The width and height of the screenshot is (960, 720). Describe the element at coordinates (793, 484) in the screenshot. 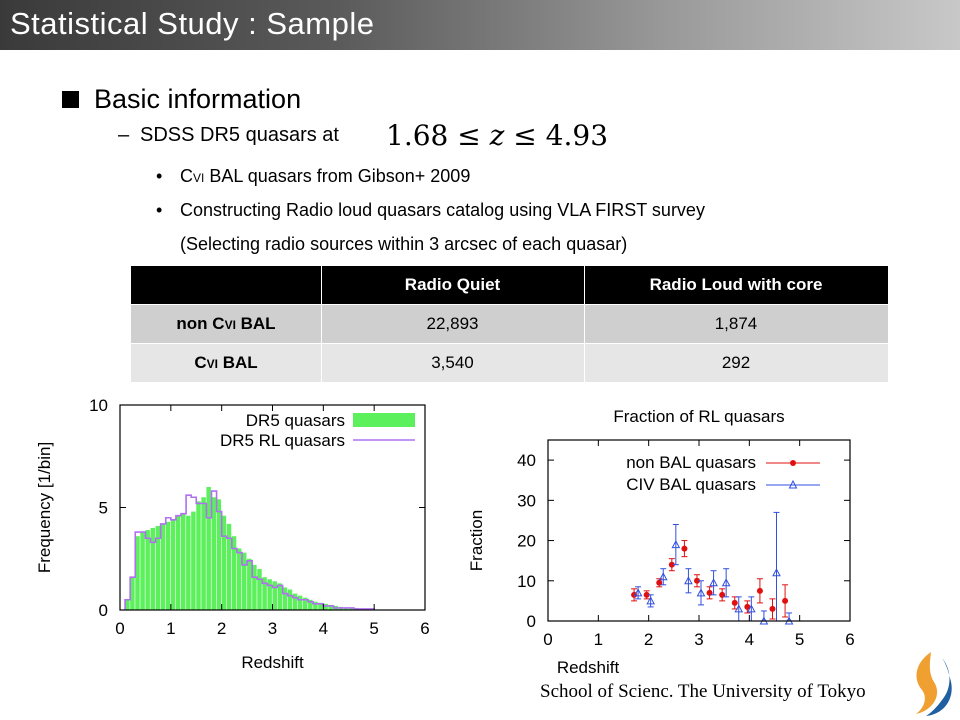

I see `legend-marker-civ-bal` at that location.